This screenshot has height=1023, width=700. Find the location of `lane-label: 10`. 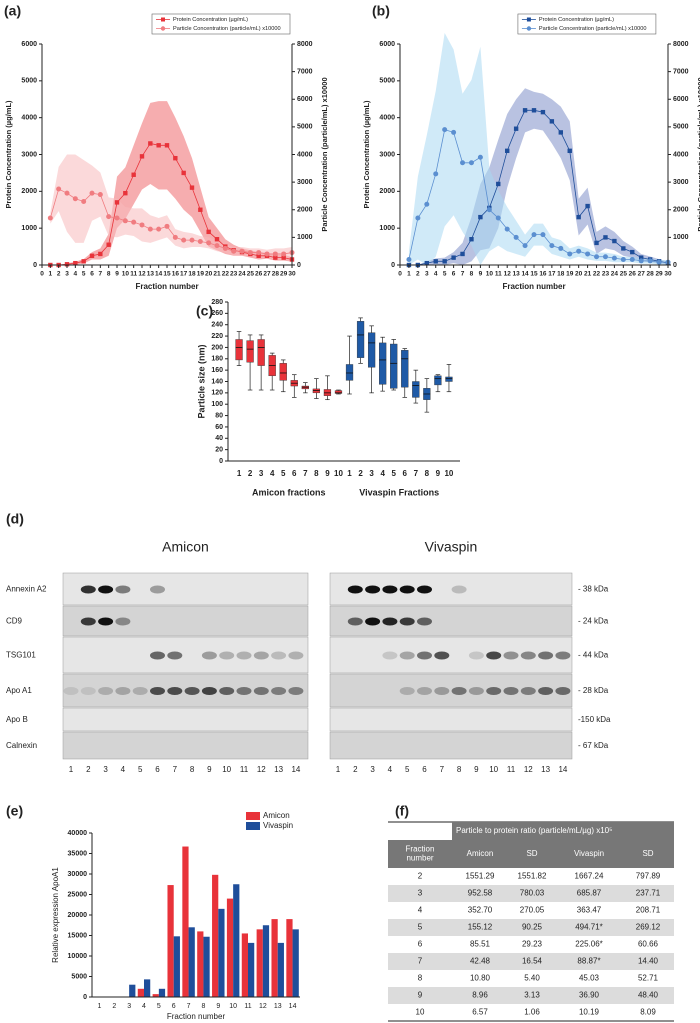

lane-label: 10 is located at coordinates (493, 769).